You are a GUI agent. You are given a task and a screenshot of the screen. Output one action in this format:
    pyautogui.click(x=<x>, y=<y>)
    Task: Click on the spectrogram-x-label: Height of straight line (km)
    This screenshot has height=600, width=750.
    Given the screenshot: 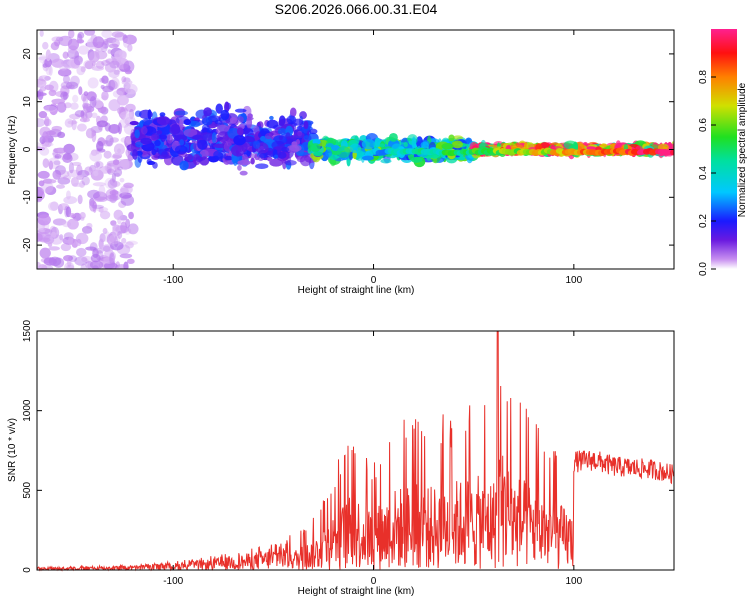 What is the action you would take?
    pyautogui.click(x=356, y=290)
    